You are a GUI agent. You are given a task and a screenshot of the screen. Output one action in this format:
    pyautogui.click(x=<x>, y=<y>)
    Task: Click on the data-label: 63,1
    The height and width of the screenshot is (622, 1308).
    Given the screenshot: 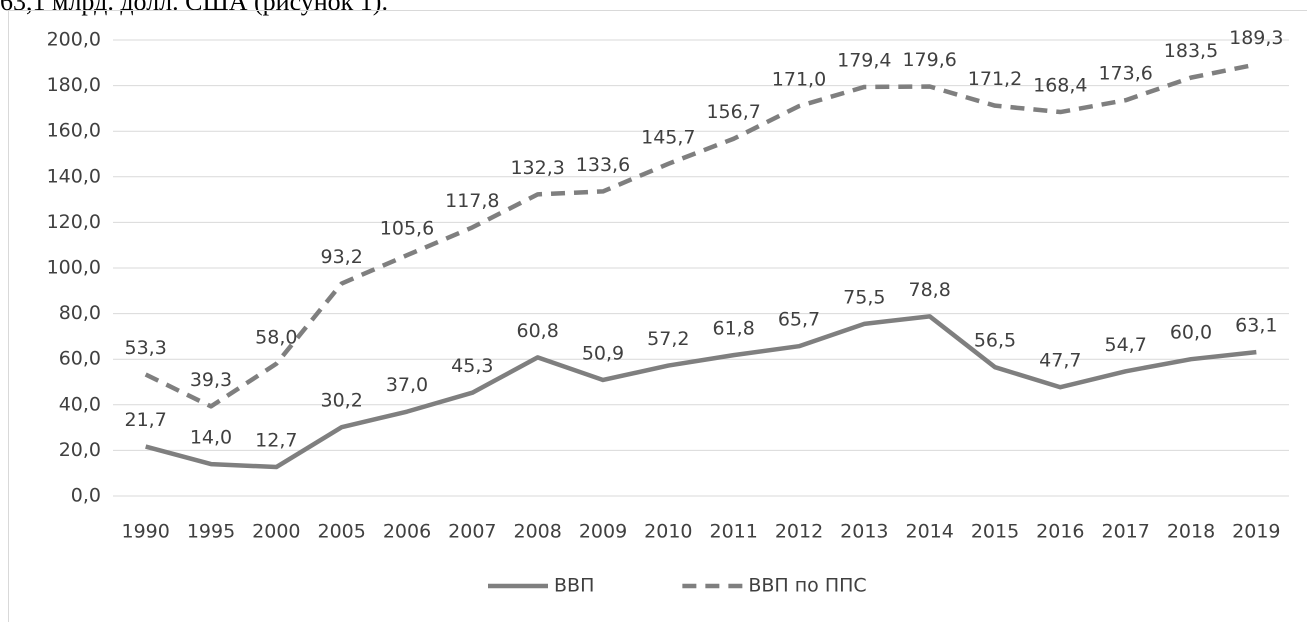 What is the action you would take?
    pyautogui.click(x=1256, y=326)
    